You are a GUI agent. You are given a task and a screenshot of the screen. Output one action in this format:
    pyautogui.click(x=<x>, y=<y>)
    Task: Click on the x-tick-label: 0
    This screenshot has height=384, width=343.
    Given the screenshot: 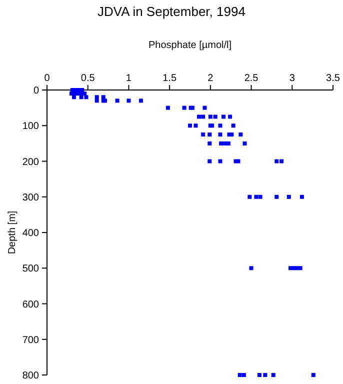 What is the action you would take?
    pyautogui.click(x=47, y=78)
    